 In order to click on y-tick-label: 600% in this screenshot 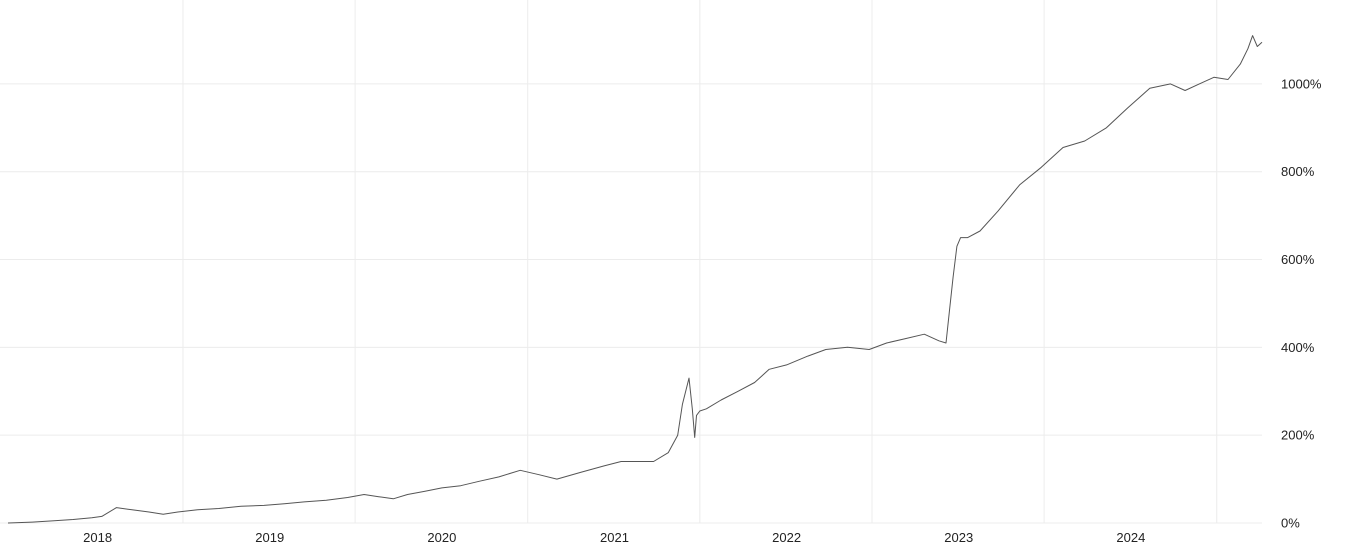, I will do `click(1298, 259)`.